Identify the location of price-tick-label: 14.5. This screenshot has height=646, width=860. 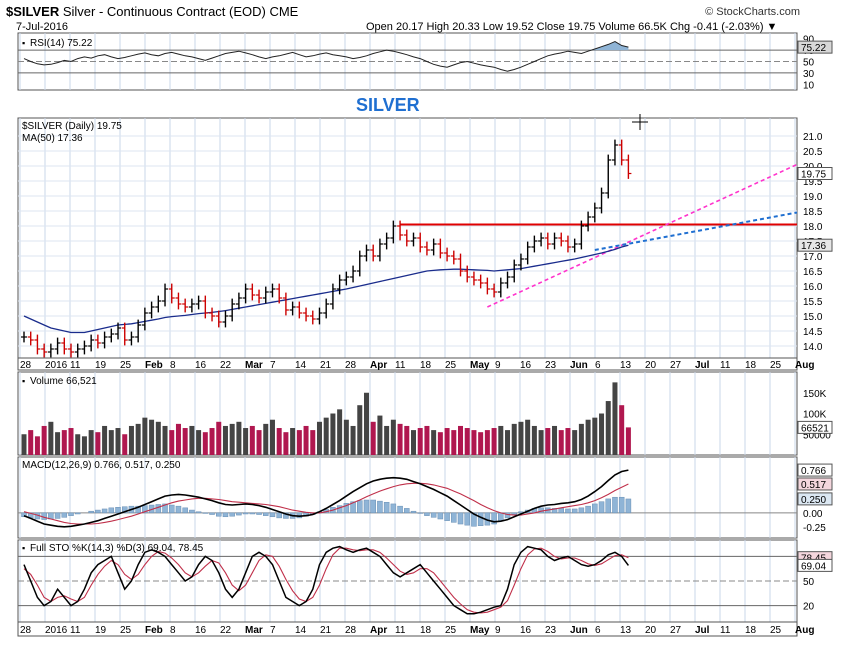
(813, 332).